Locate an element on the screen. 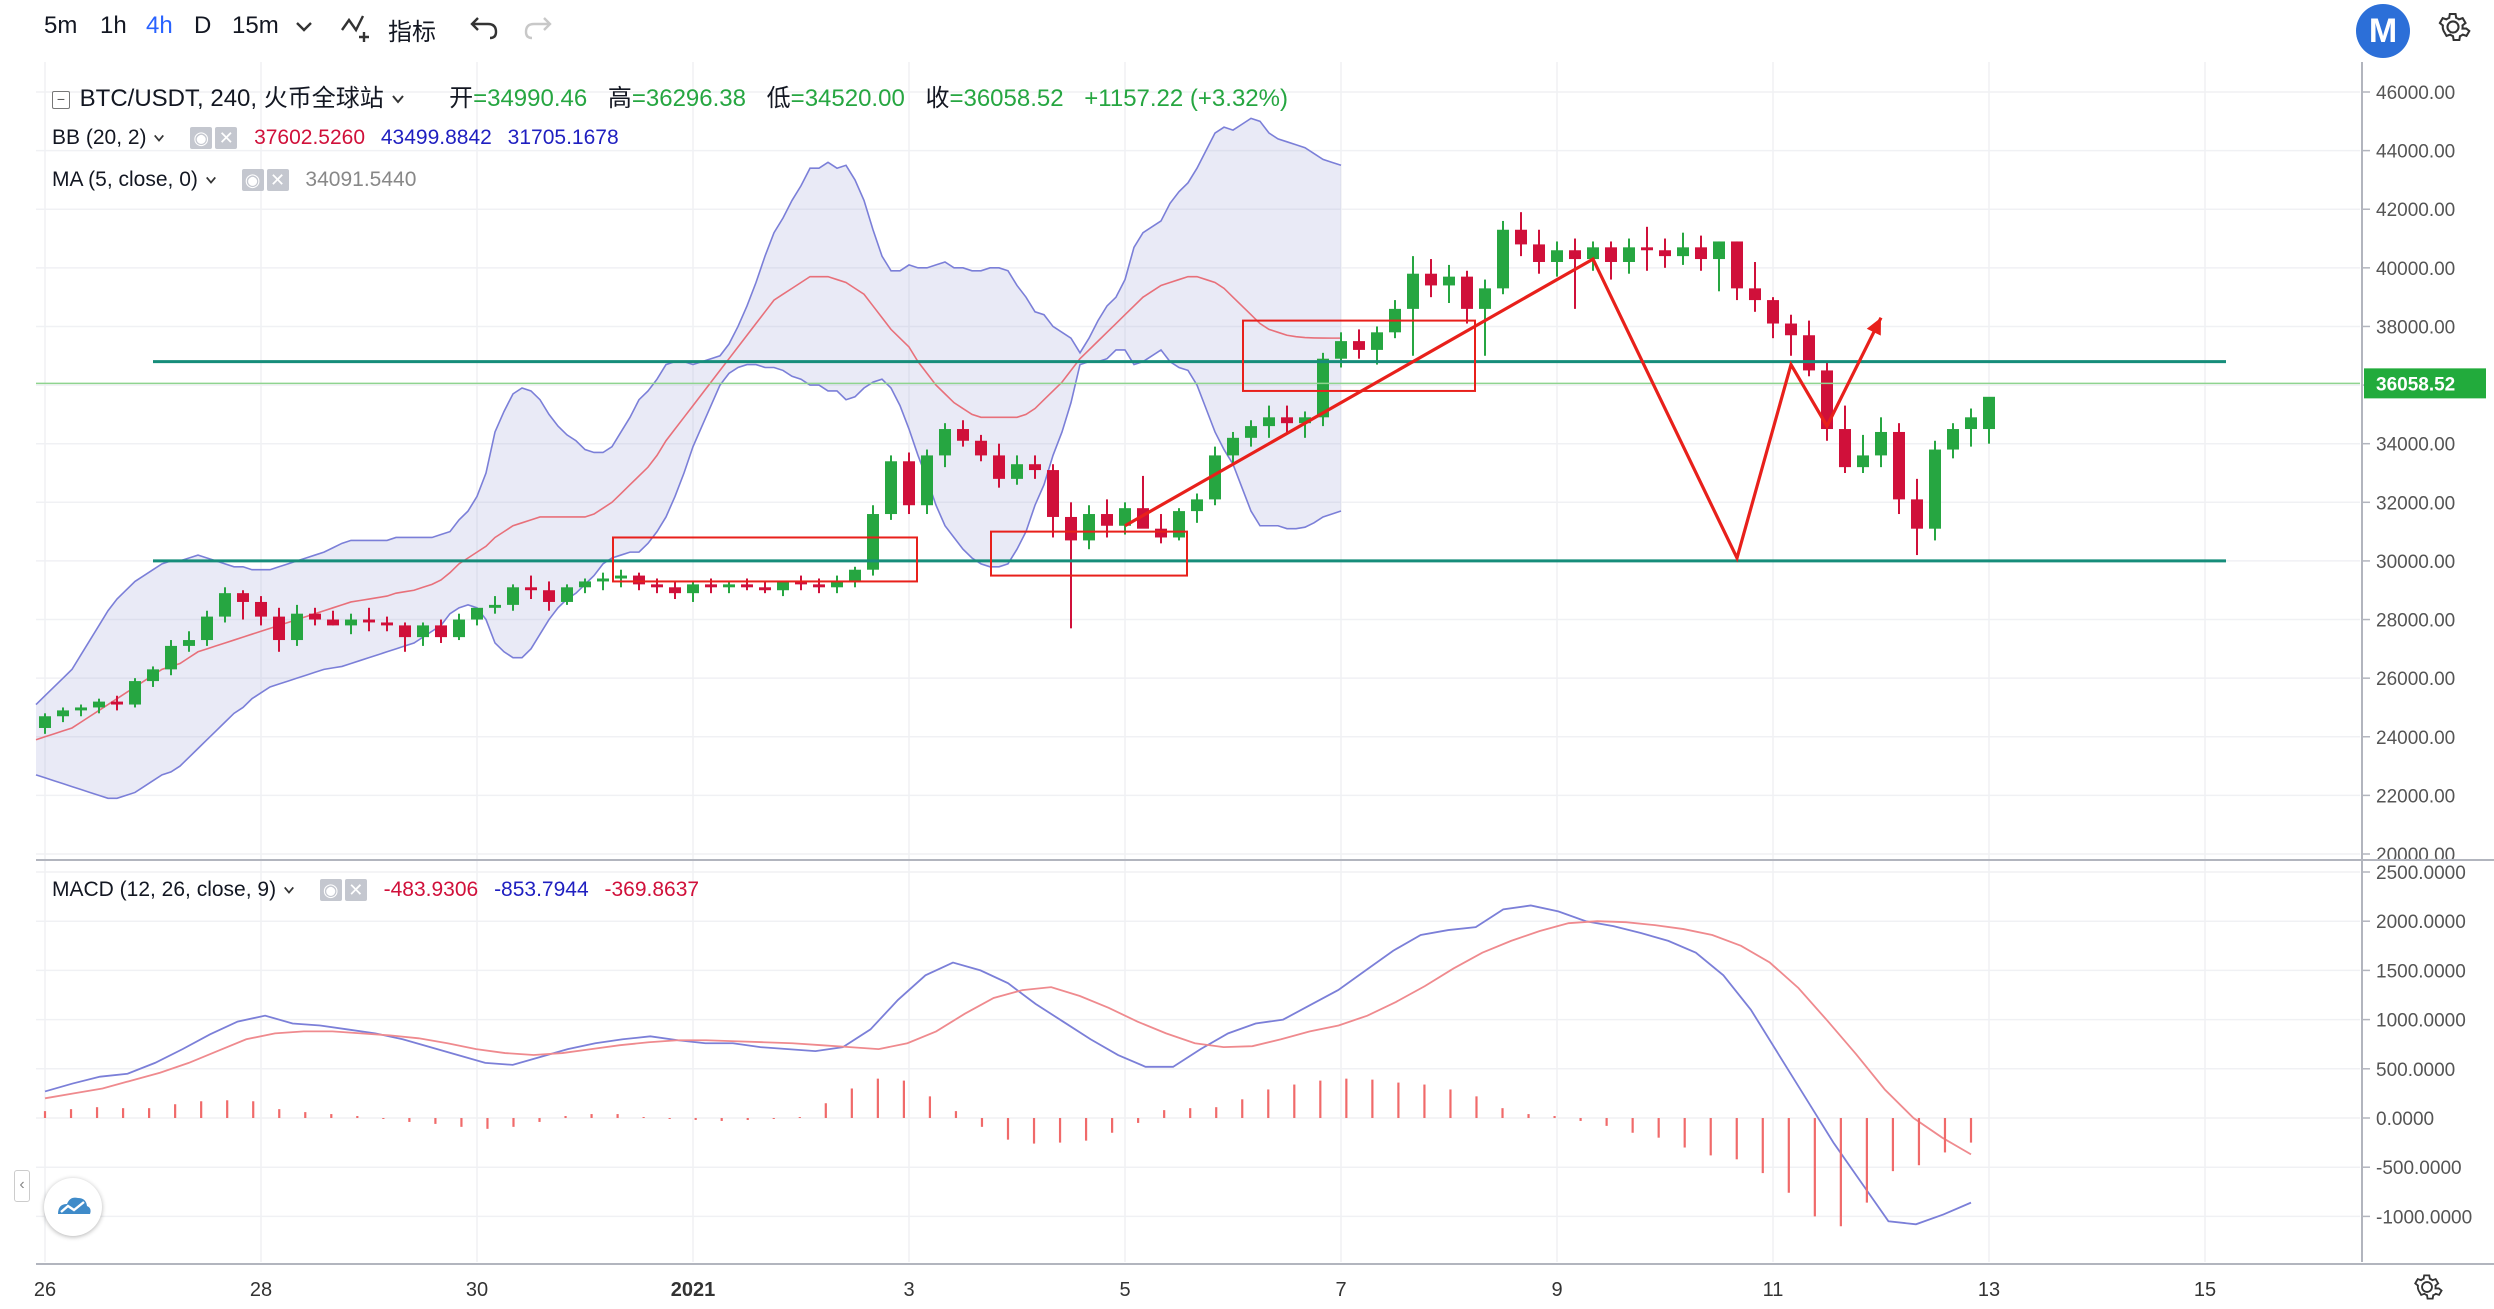 This screenshot has width=2494, height=1309. macd-tick-label: 1500.0000 is located at coordinates (2421, 971).